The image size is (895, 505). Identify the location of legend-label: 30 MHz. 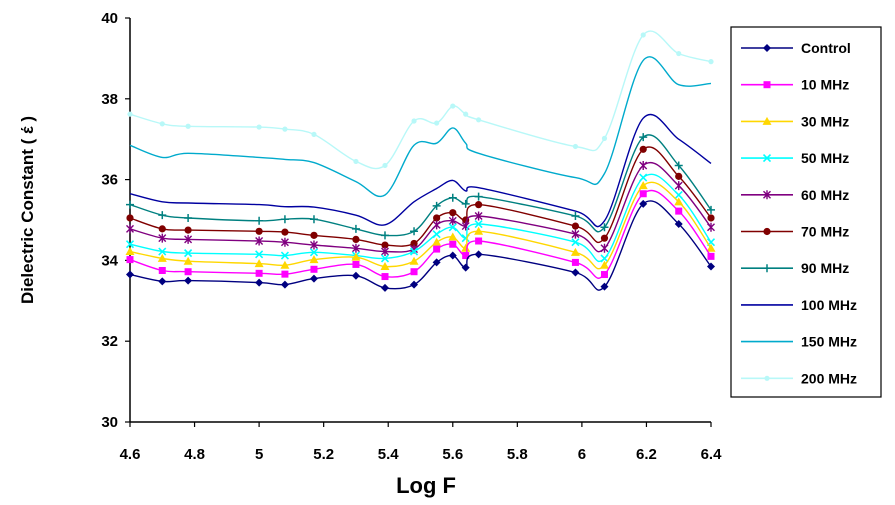
(825, 121).